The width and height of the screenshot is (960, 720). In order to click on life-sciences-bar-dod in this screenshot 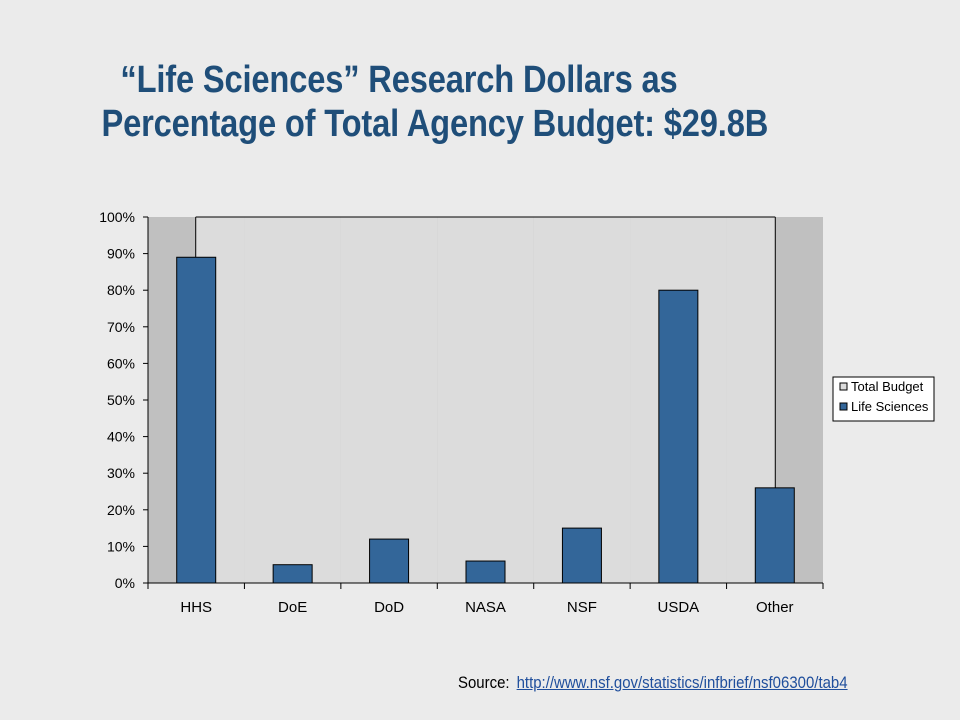, I will do `click(389, 561)`.